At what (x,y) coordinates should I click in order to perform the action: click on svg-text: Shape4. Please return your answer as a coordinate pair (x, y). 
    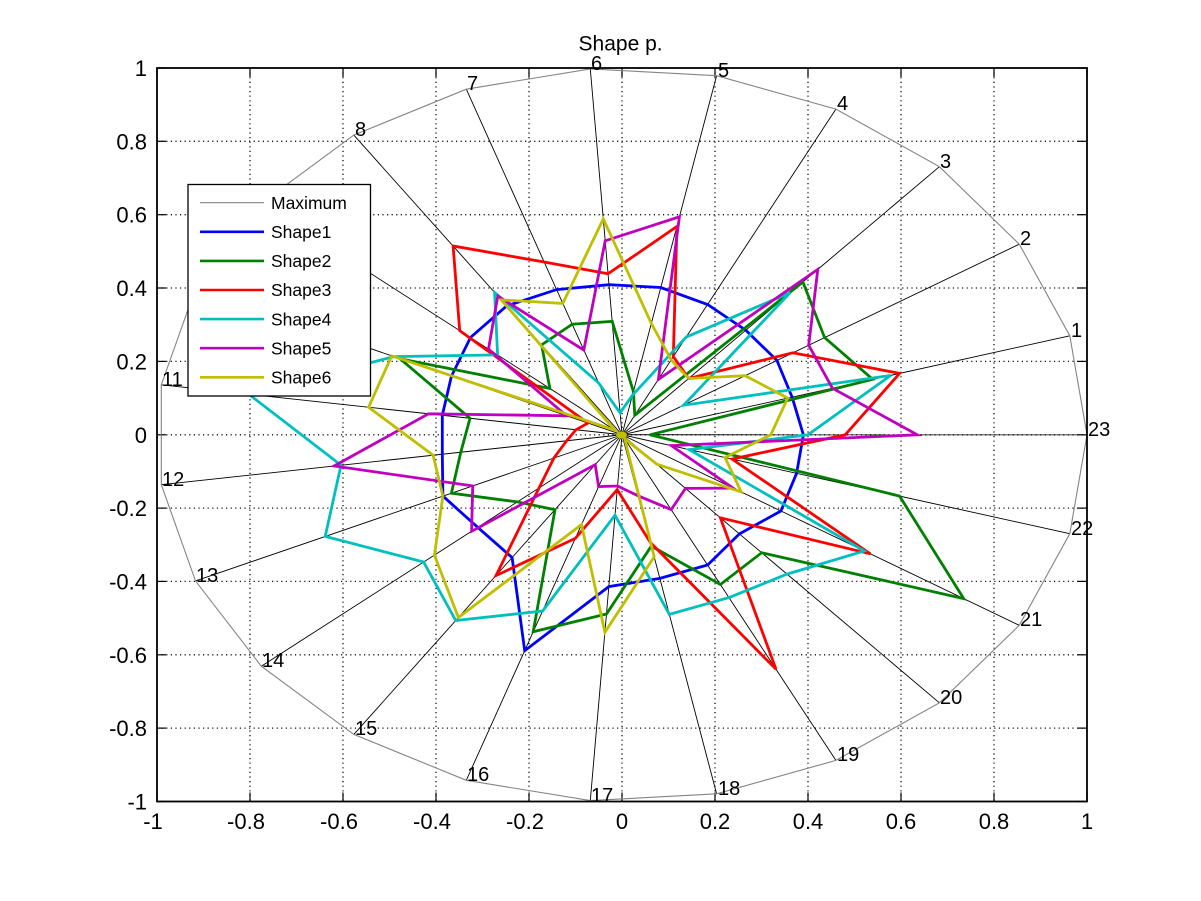
    Looking at the image, I should click on (301, 319).